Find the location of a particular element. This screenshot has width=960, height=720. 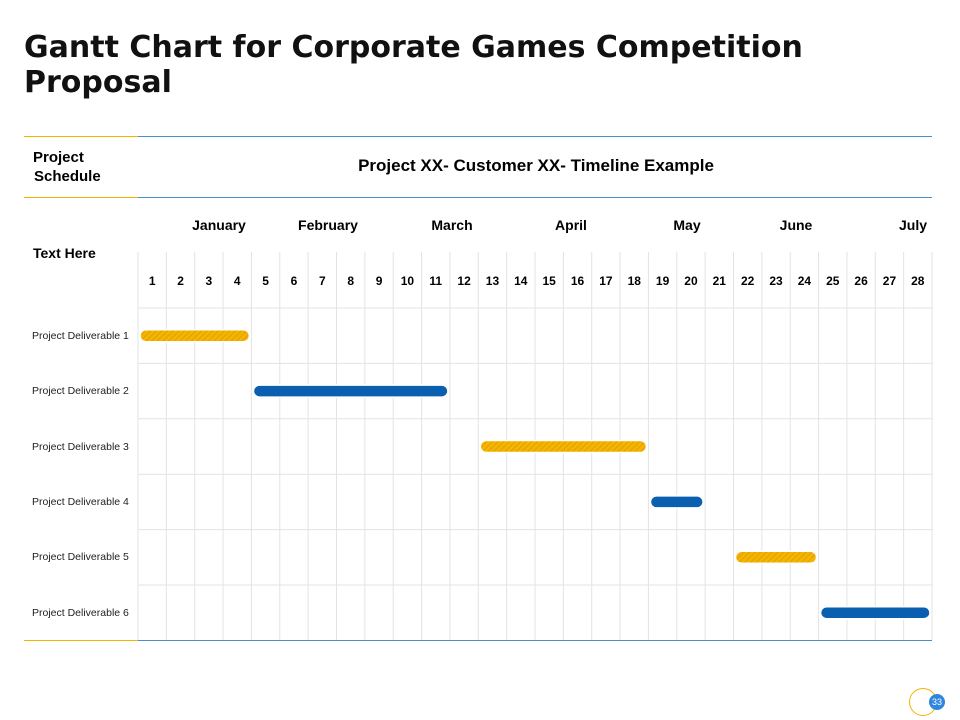

day-label: 11 is located at coordinates (436, 281).